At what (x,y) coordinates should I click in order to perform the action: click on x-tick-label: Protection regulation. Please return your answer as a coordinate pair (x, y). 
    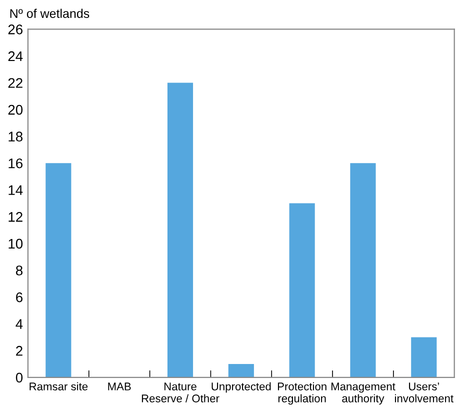
    Looking at the image, I should click on (302, 393).